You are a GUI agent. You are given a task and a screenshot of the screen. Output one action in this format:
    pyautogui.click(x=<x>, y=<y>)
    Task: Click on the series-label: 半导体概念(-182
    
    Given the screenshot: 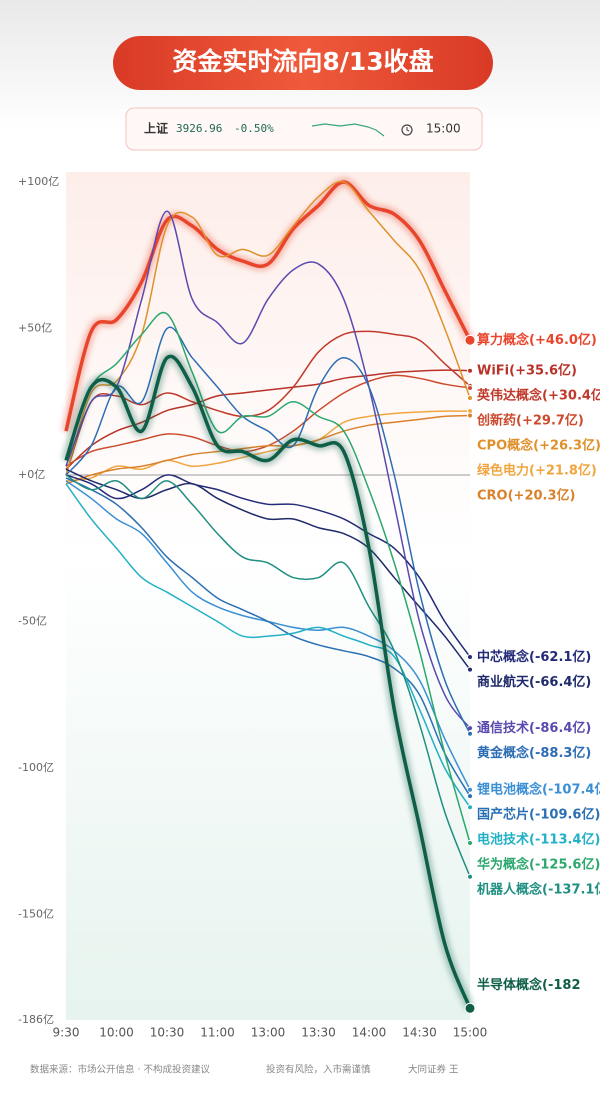 What is the action you would take?
    pyautogui.click(x=529, y=985)
    